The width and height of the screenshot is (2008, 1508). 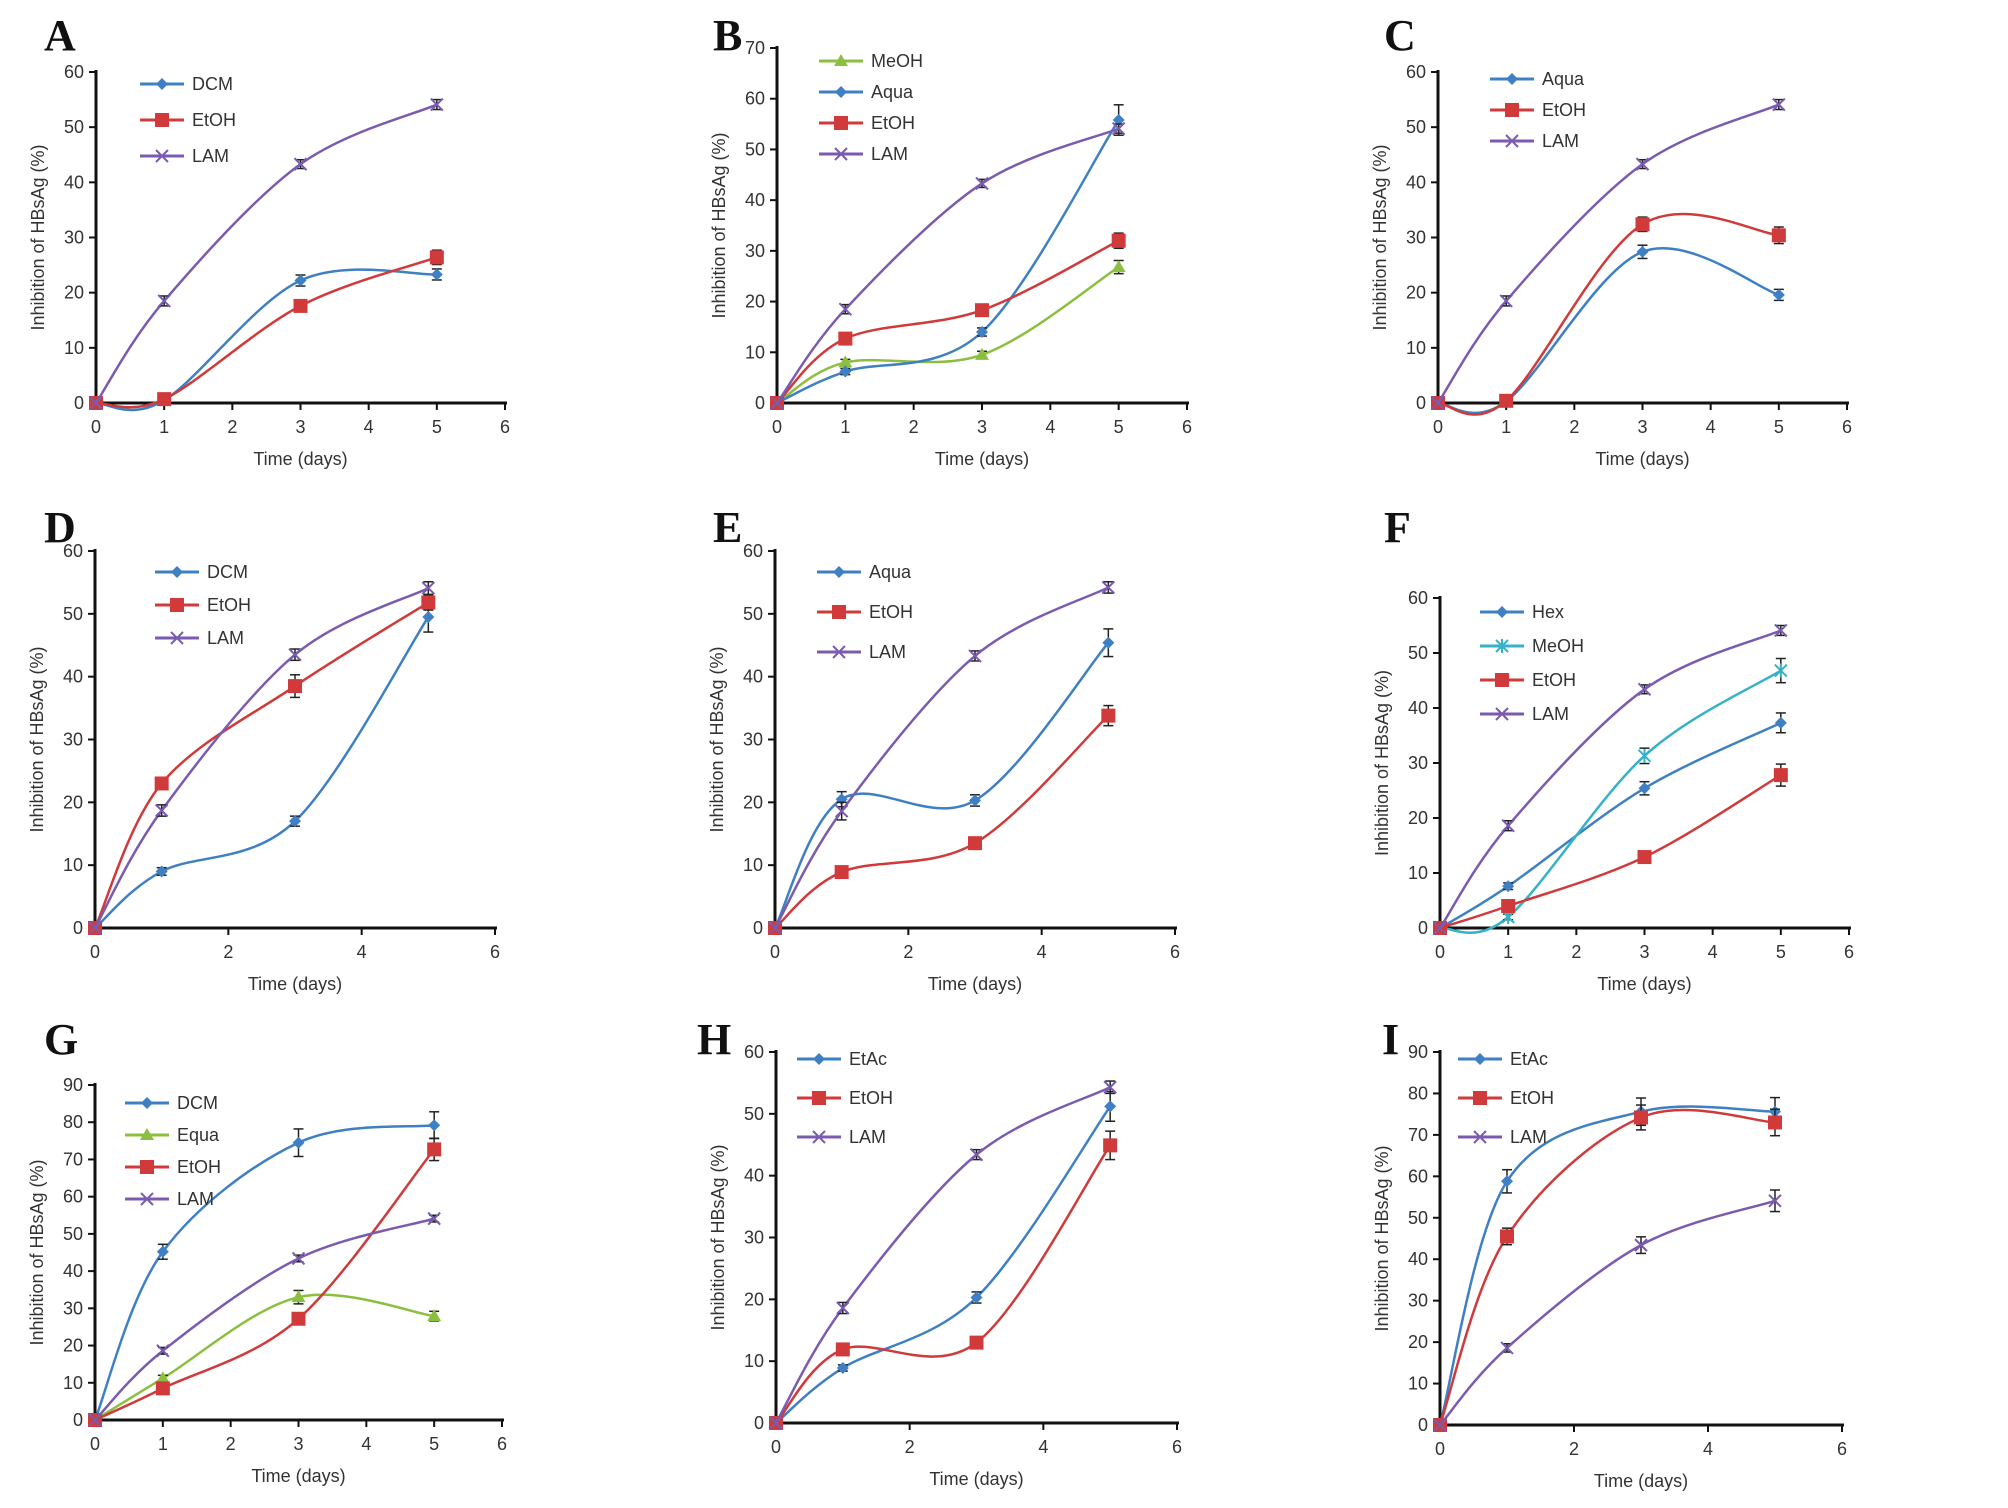 What do you see at coordinates (1506, 1098) in the screenshot?
I see `legend: EtAc EtOH LAM` at bounding box center [1506, 1098].